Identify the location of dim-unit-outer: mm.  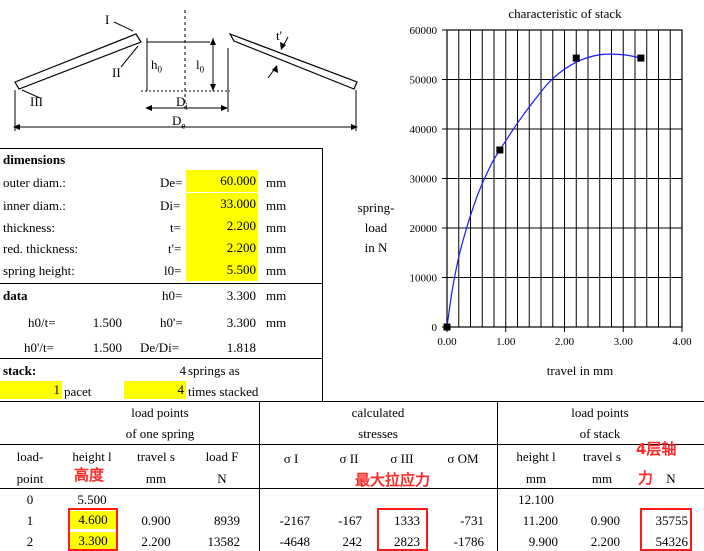
(276, 182).